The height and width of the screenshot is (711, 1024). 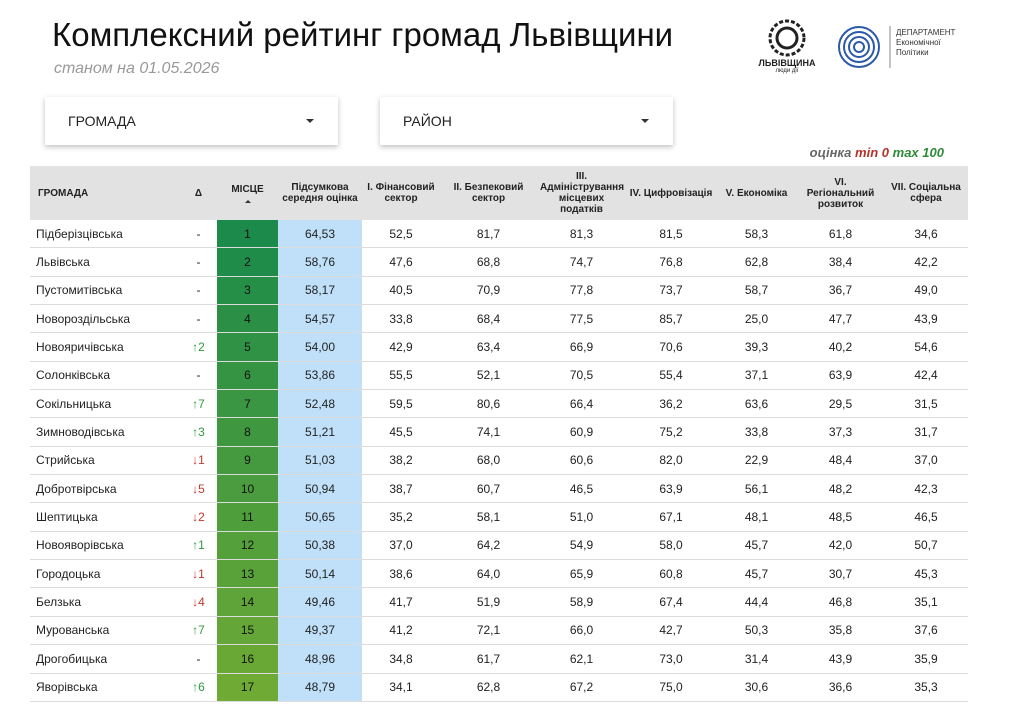 What do you see at coordinates (105, 461) in the screenshot?
I see `table-cell: Стрийська` at bounding box center [105, 461].